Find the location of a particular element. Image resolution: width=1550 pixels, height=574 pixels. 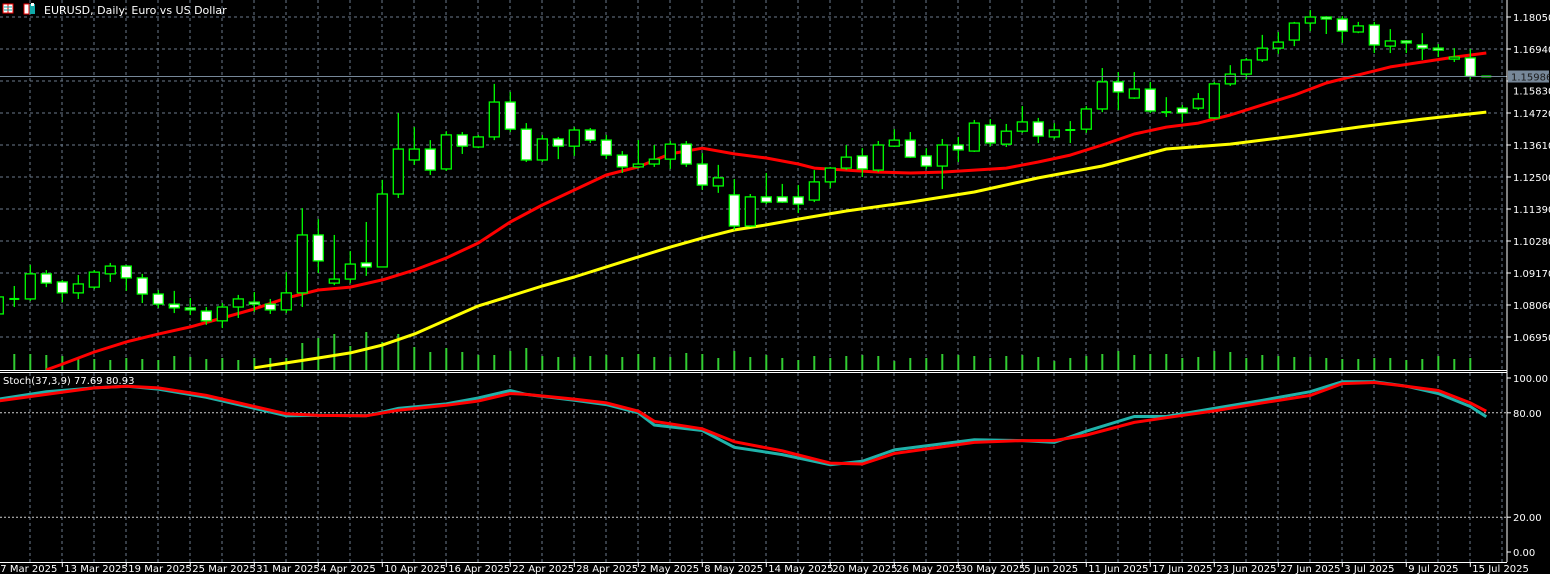

price-axis-label: 1.12500 is located at coordinates (1531, 178).